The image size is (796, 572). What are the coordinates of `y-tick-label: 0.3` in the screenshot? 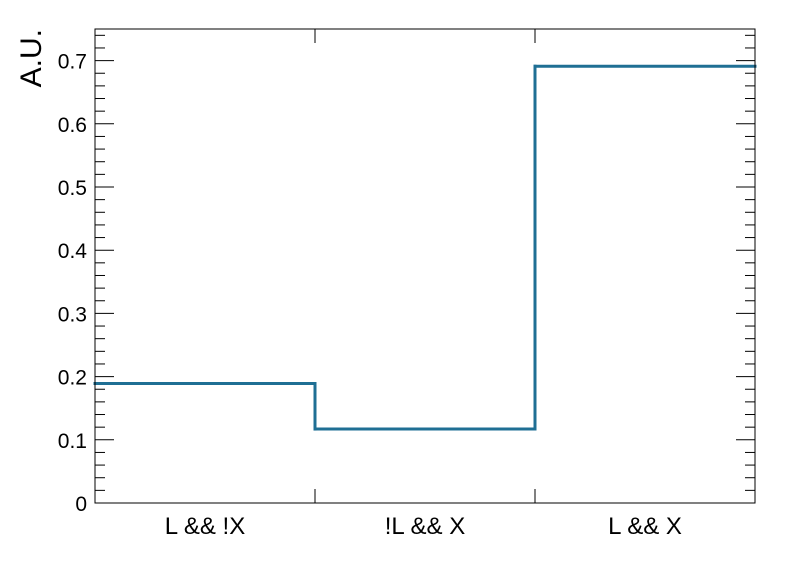 It's located at (72, 314).